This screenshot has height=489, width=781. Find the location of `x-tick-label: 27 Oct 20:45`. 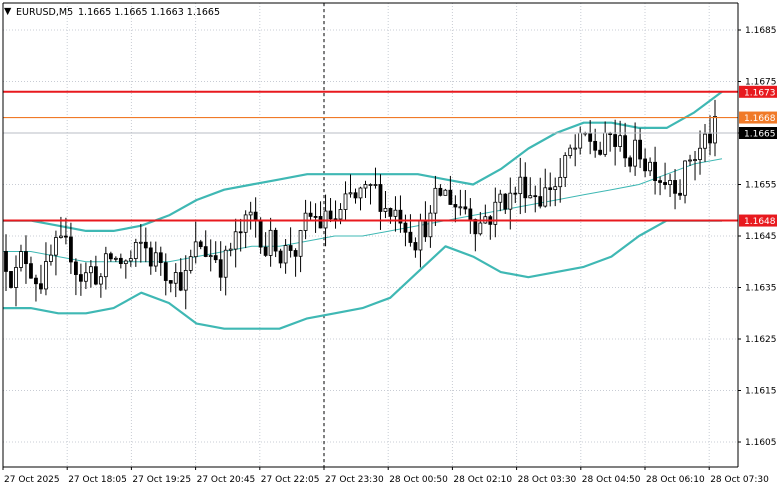

x-tick-label: 27 Oct 20:45 is located at coordinates (226, 480).